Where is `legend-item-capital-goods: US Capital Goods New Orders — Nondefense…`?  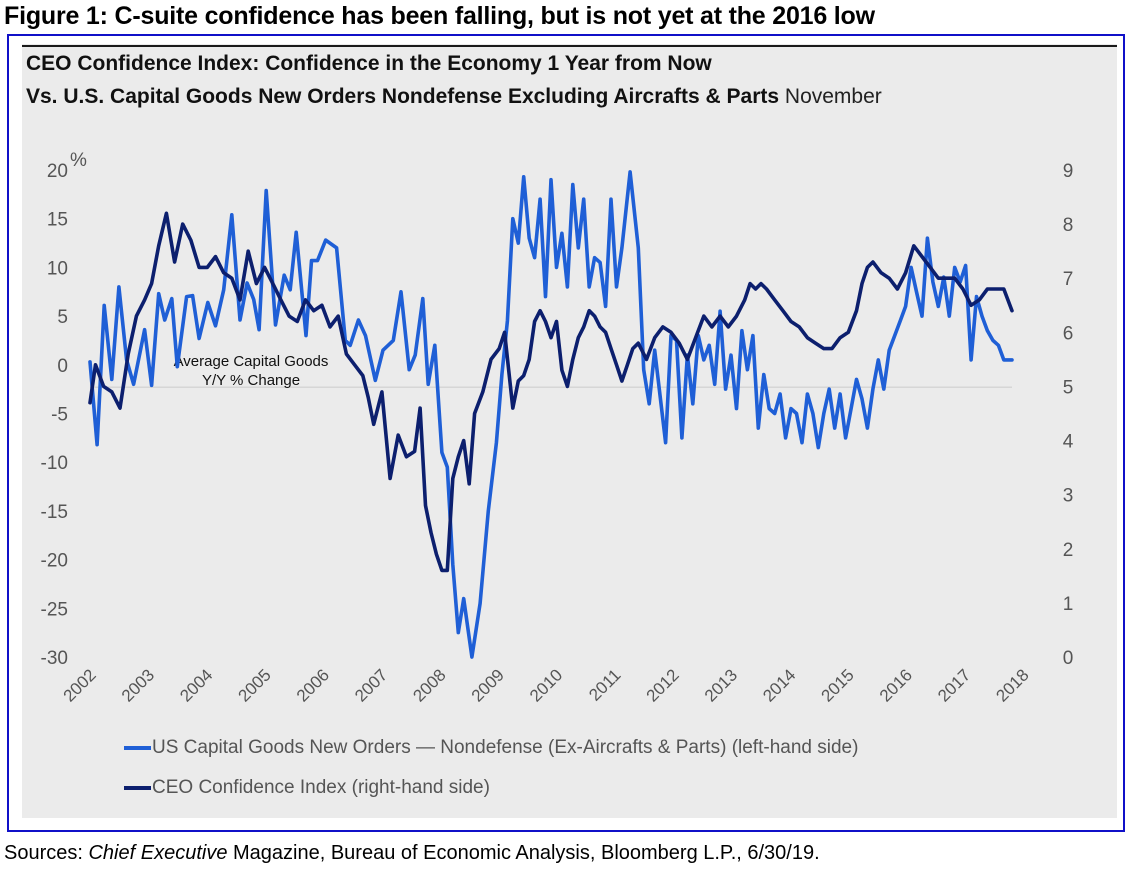
legend-item-capital-goods: US Capital Goods New Orders — Nondefense… is located at coordinates (491, 748).